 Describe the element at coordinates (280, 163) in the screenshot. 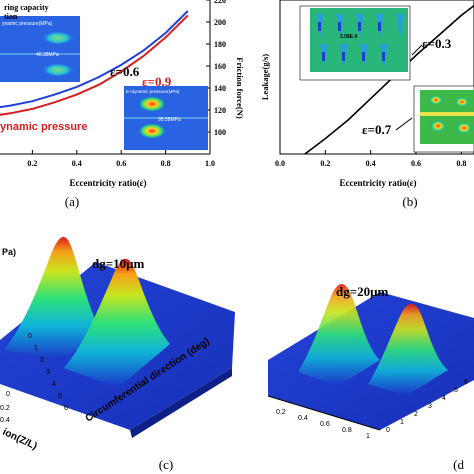

I see `x-tick-label-b: 0.0` at that location.